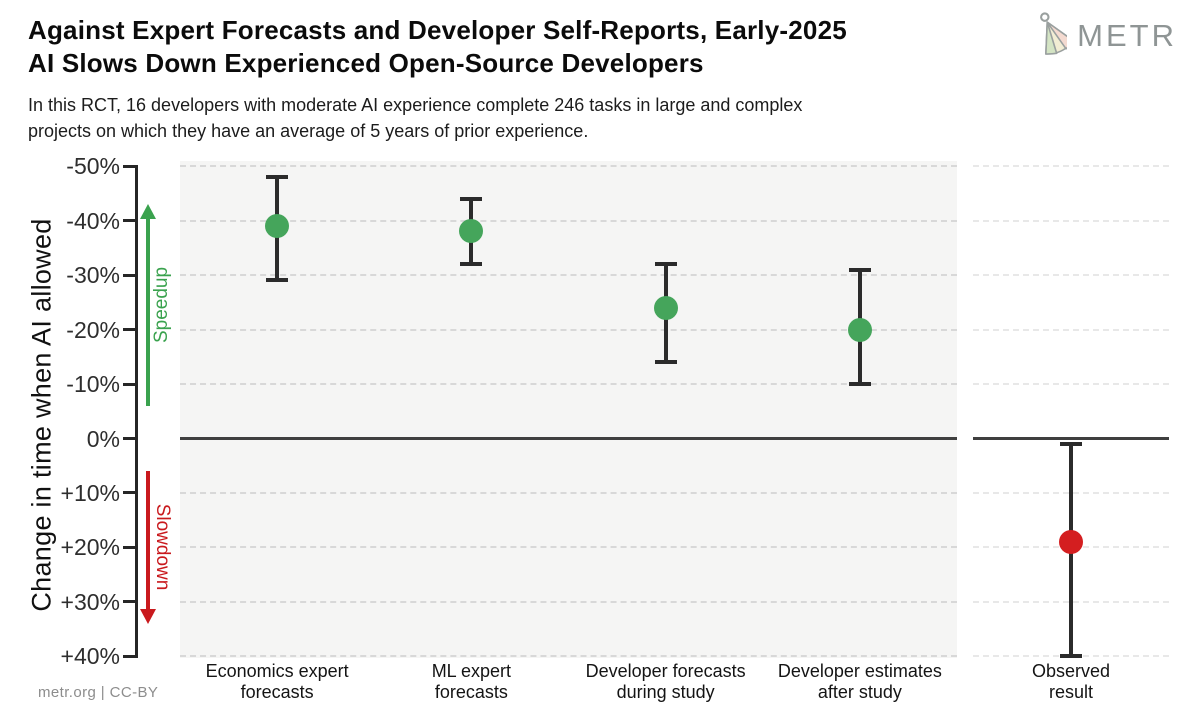  Describe the element at coordinates (162, 547) in the screenshot. I see `direction-label: Slowdown` at that location.